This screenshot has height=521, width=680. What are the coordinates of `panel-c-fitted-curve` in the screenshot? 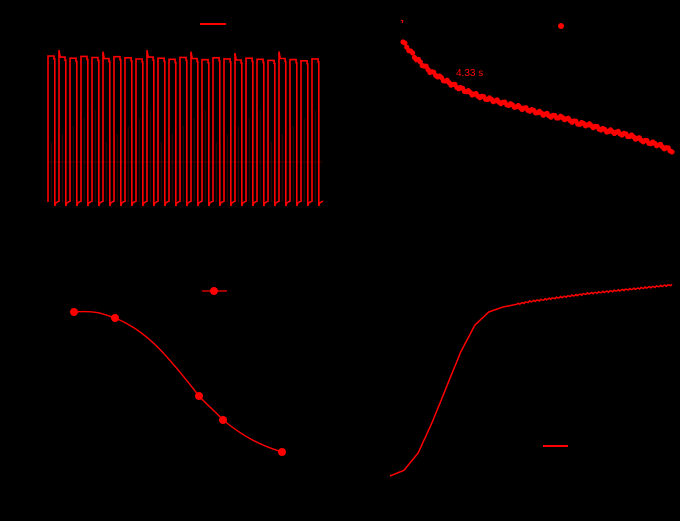 It's located at (178, 371).